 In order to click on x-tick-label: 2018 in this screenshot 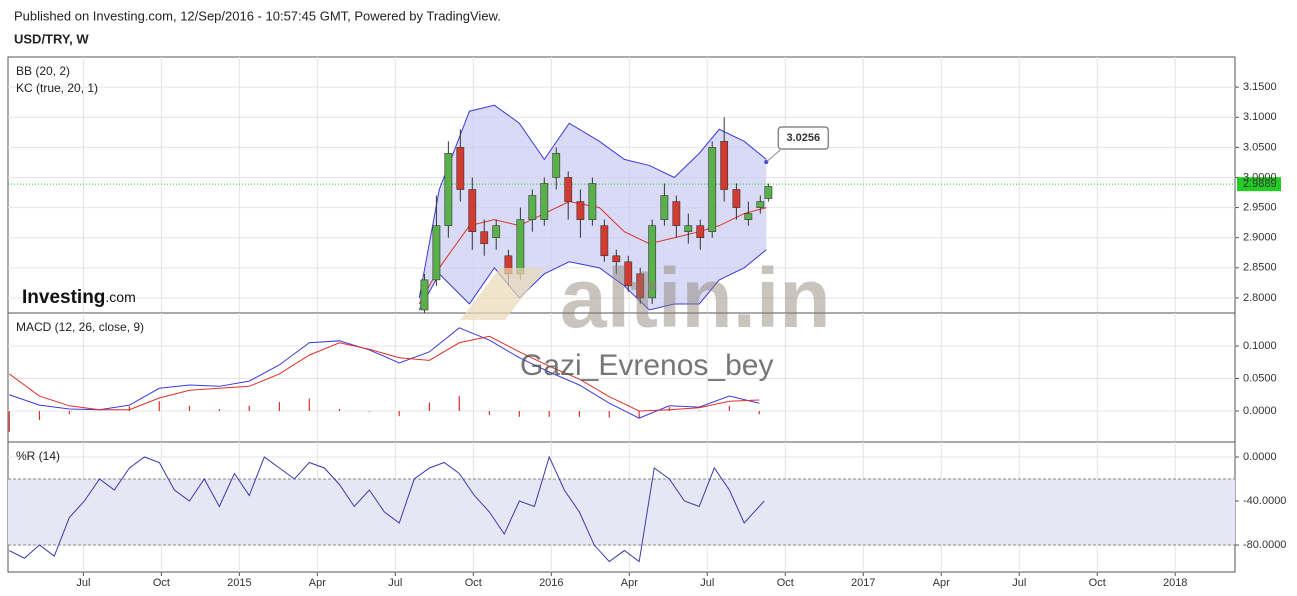, I will do `click(1175, 583)`.